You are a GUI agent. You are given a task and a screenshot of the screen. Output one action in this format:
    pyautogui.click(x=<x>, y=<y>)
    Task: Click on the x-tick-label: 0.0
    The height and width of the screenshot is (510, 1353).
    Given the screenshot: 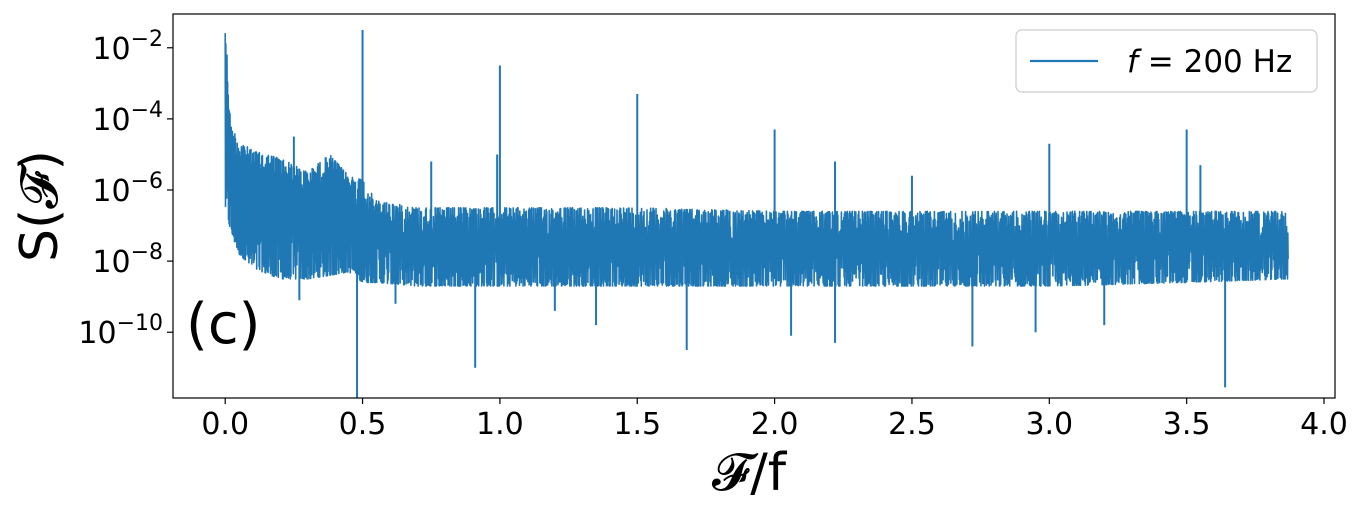 What is the action you would take?
    pyautogui.click(x=225, y=424)
    